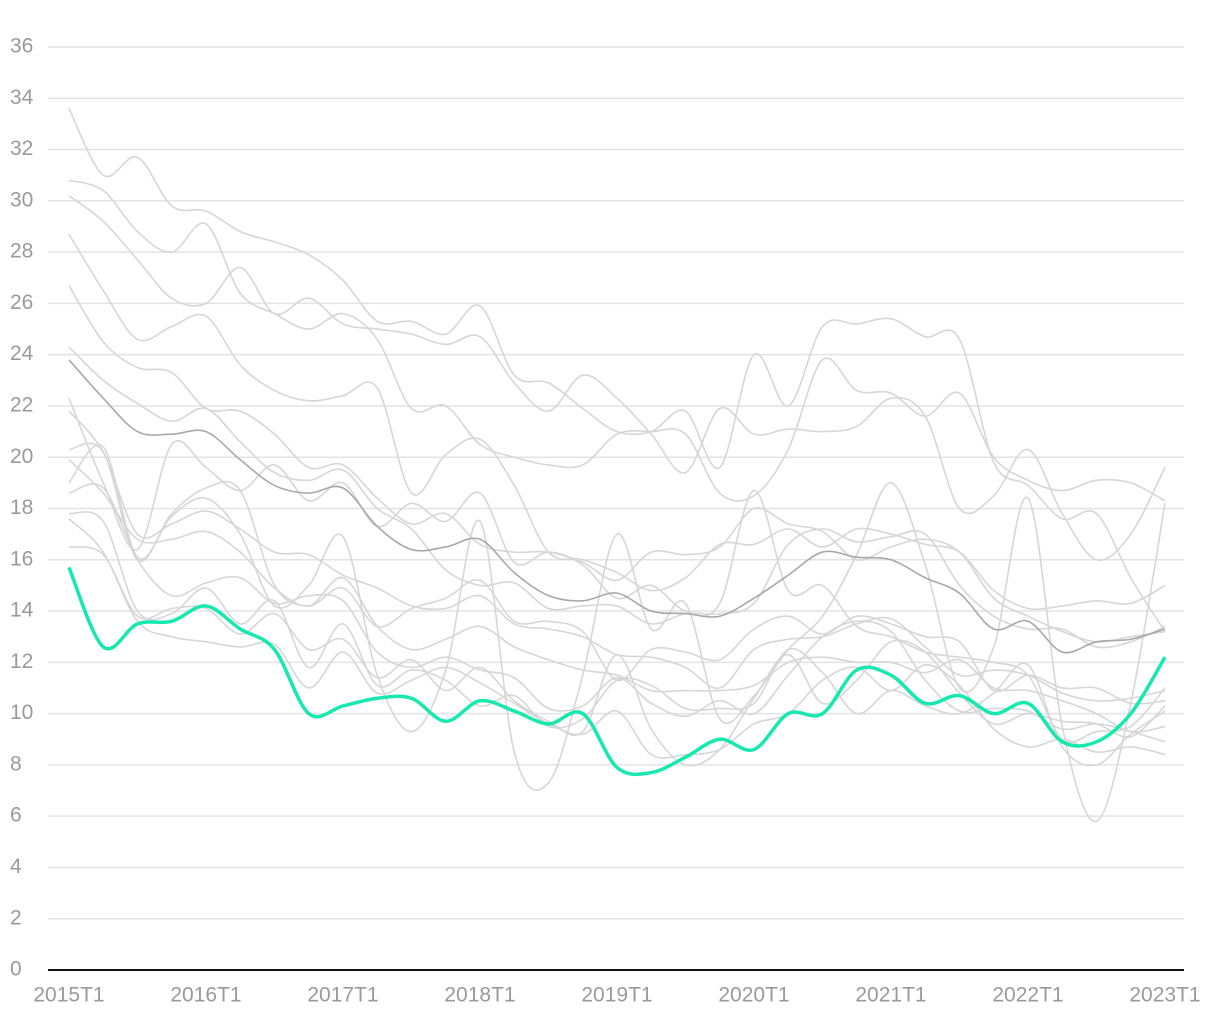 This screenshot has width=1220, height=1020. Describe the element at coordinates (68, 995) in the screenshot. I see `x-tick-label: 2015T1` at that location.